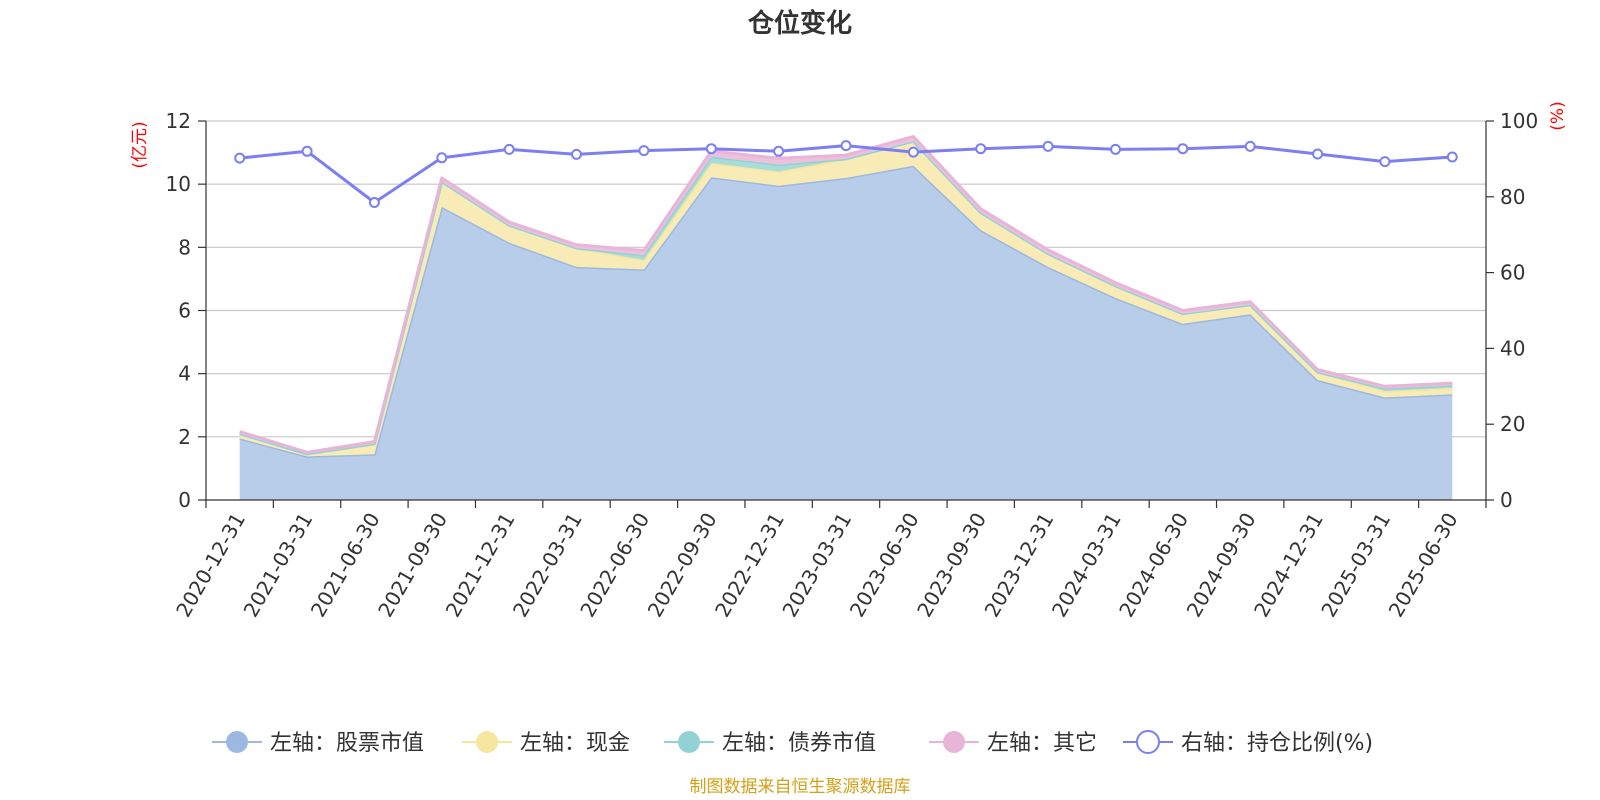 Image resolution: width=1600 pixels, height=800 pixels. What do you see at coordinates (547, 565) in the screenshot?
I see `x-tick-label: 2022-03-31` at bounding box center [547, 565].